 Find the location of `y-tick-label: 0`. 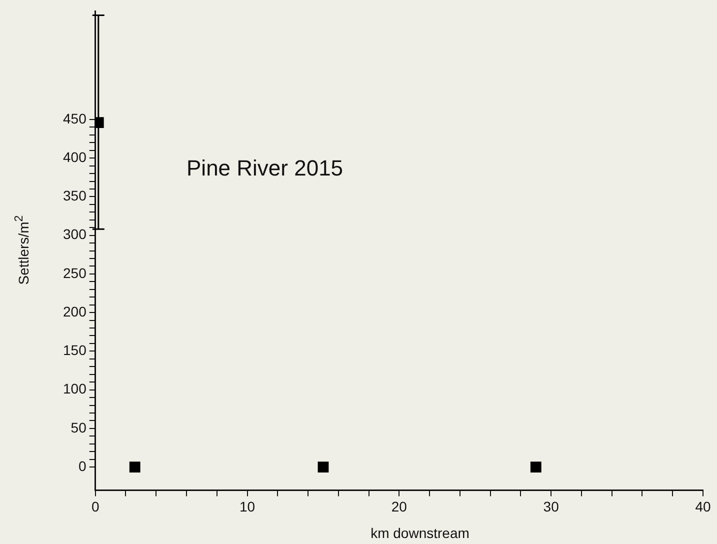

y-tick-label: 0 is located at coordinates (82, 466).